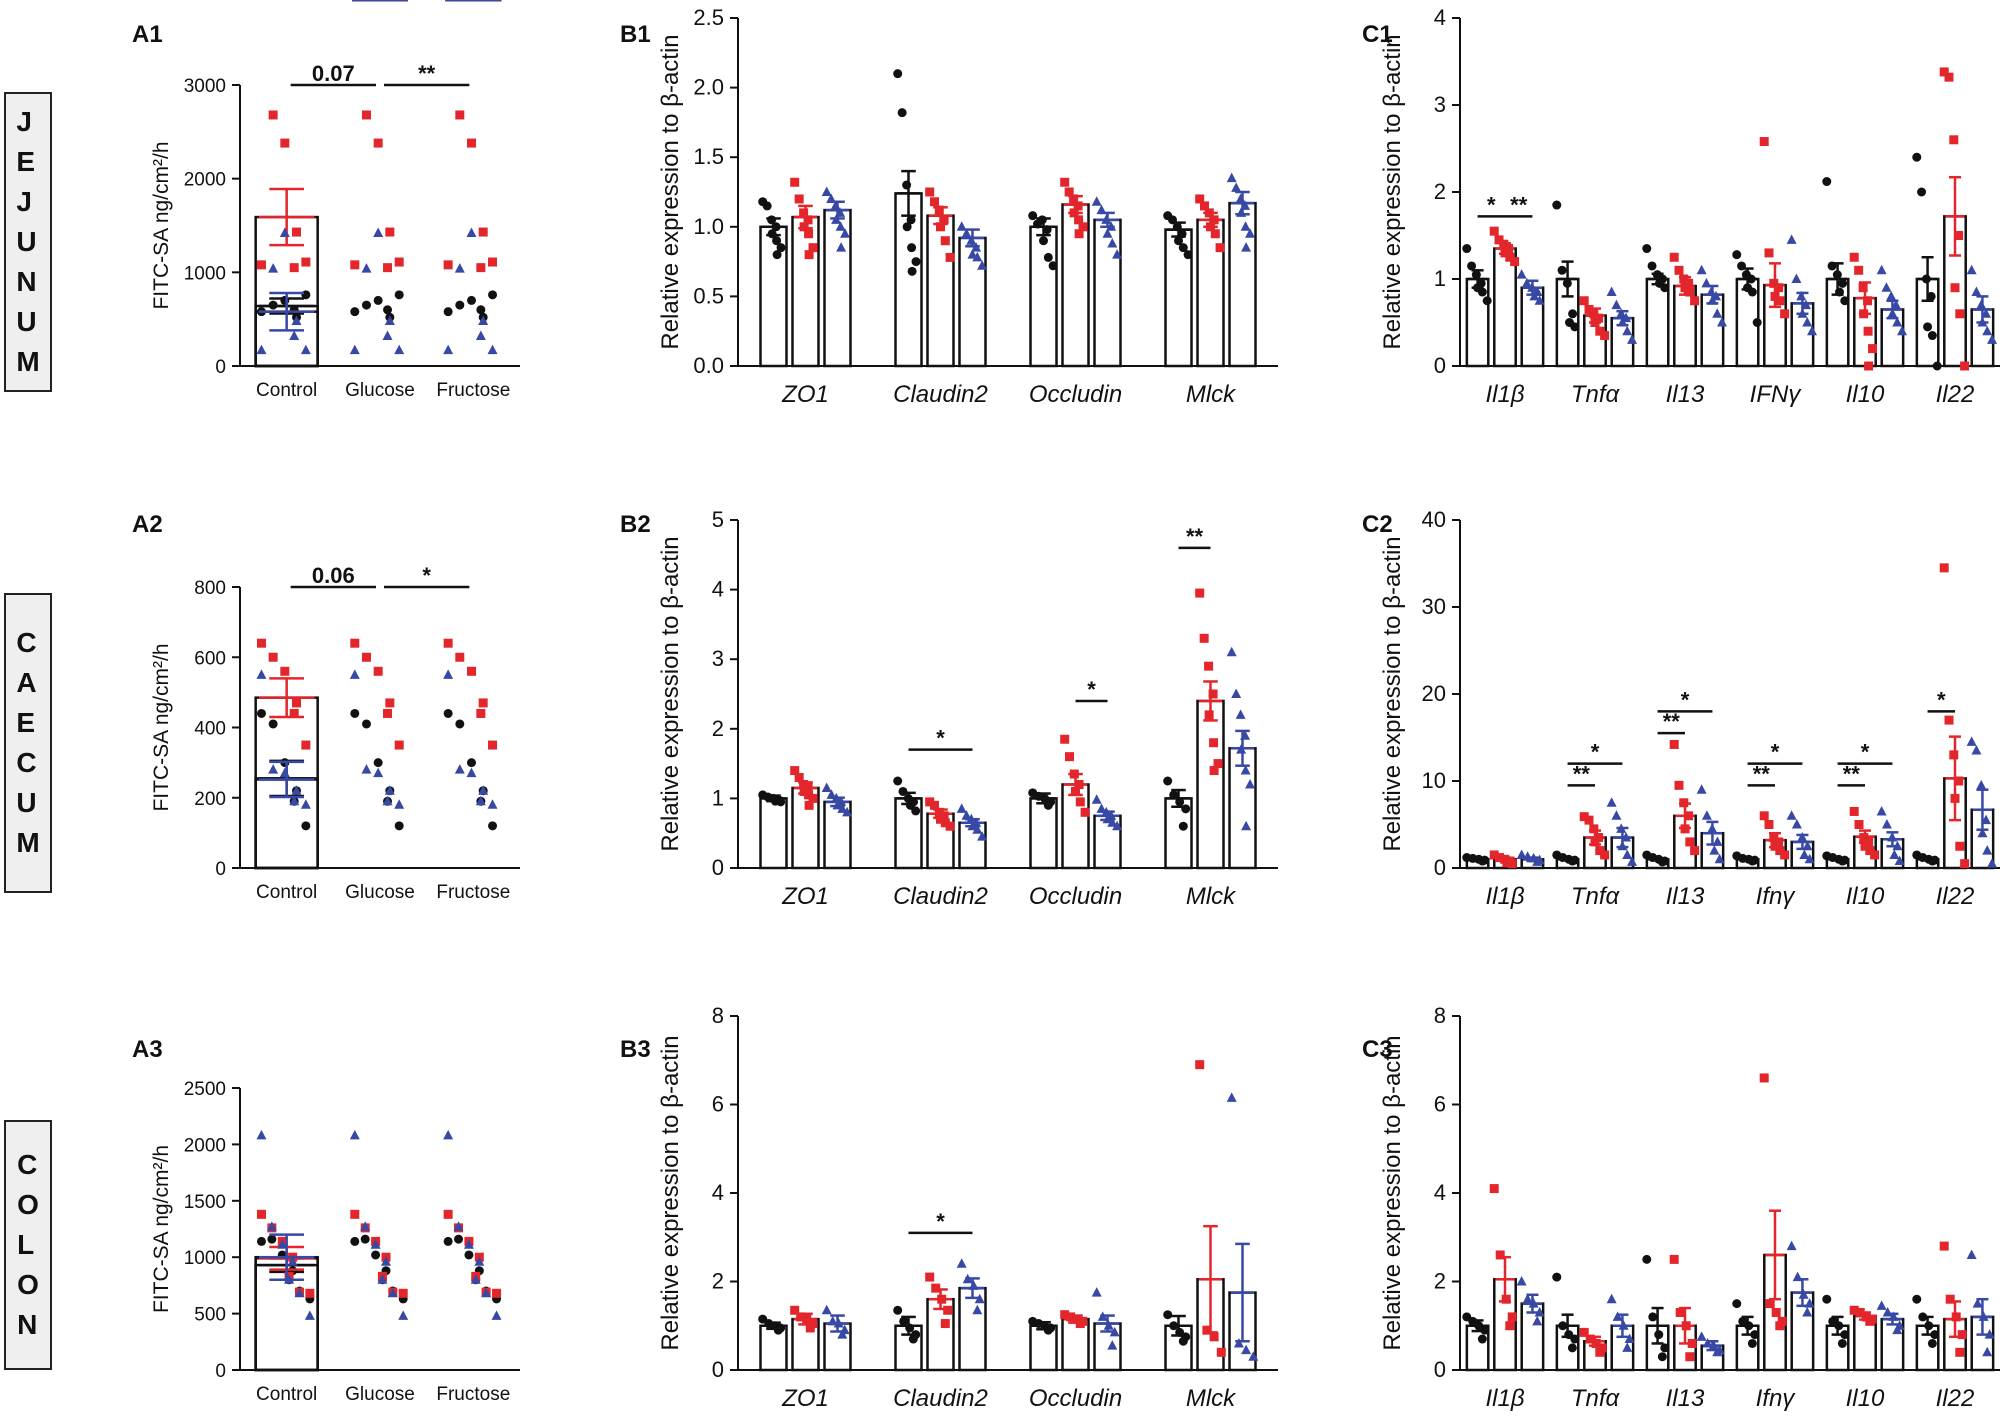 Image resolution: width=2008 pixels, height=1421 pixels. I want to click on y-tick-label: 0, so click(1440, 867).